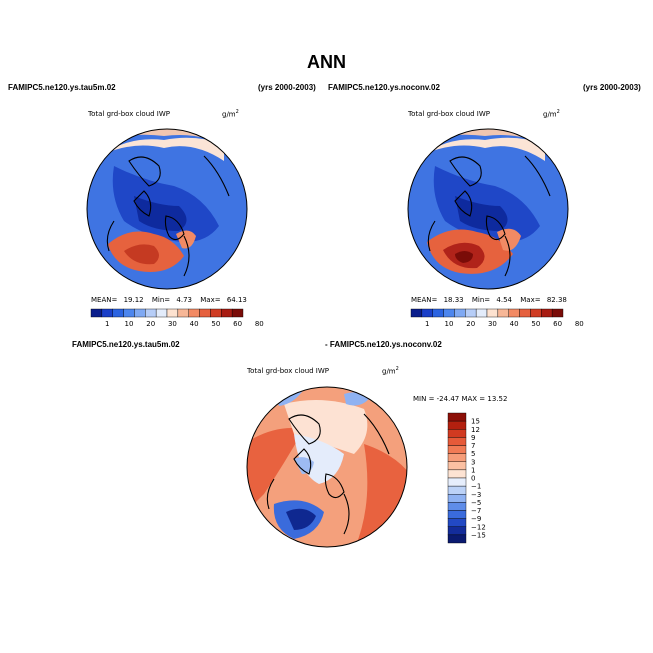  What do you see at coordinates (460, 399) in the screenshot?
I see `panel3-minmax-label: MIN = -24.47 MAX = 13.52` at bounding box center [460, 399].